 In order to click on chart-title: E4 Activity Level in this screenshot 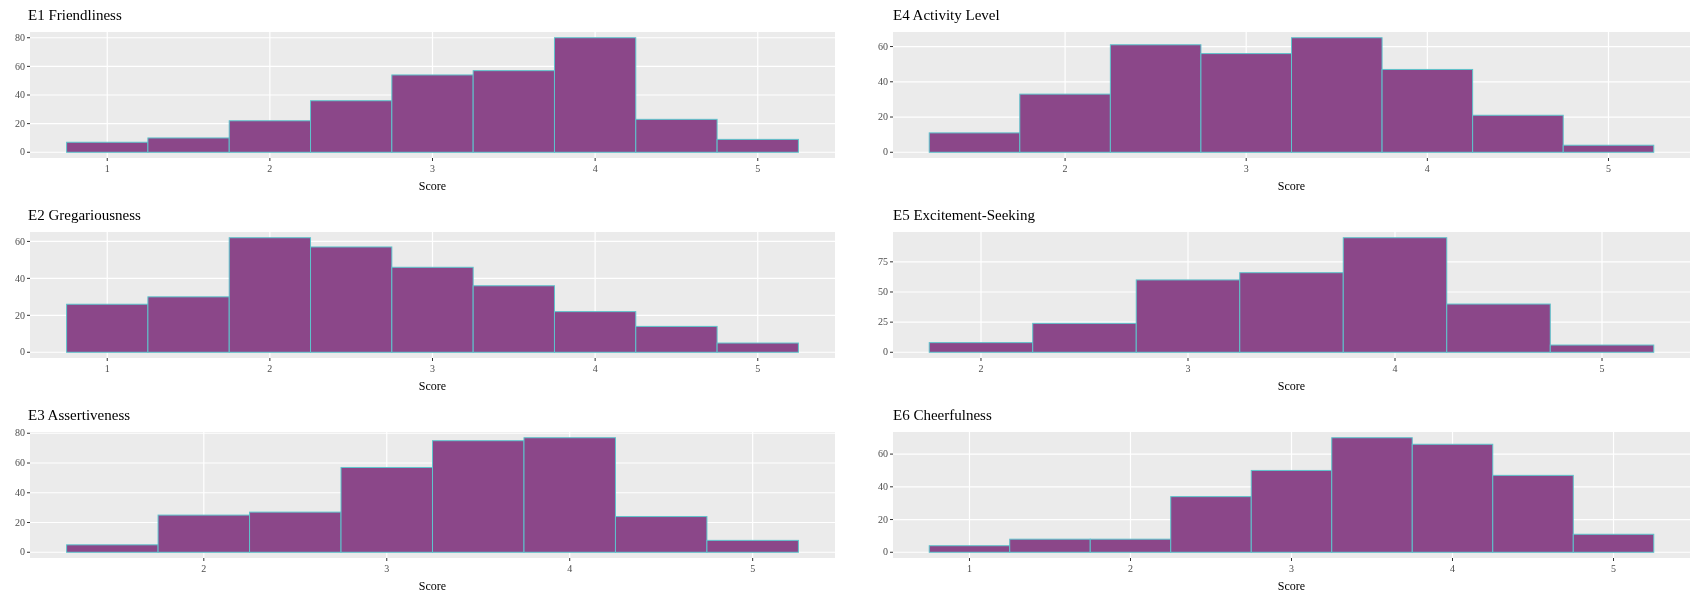, I will do `click(946, 15)`.